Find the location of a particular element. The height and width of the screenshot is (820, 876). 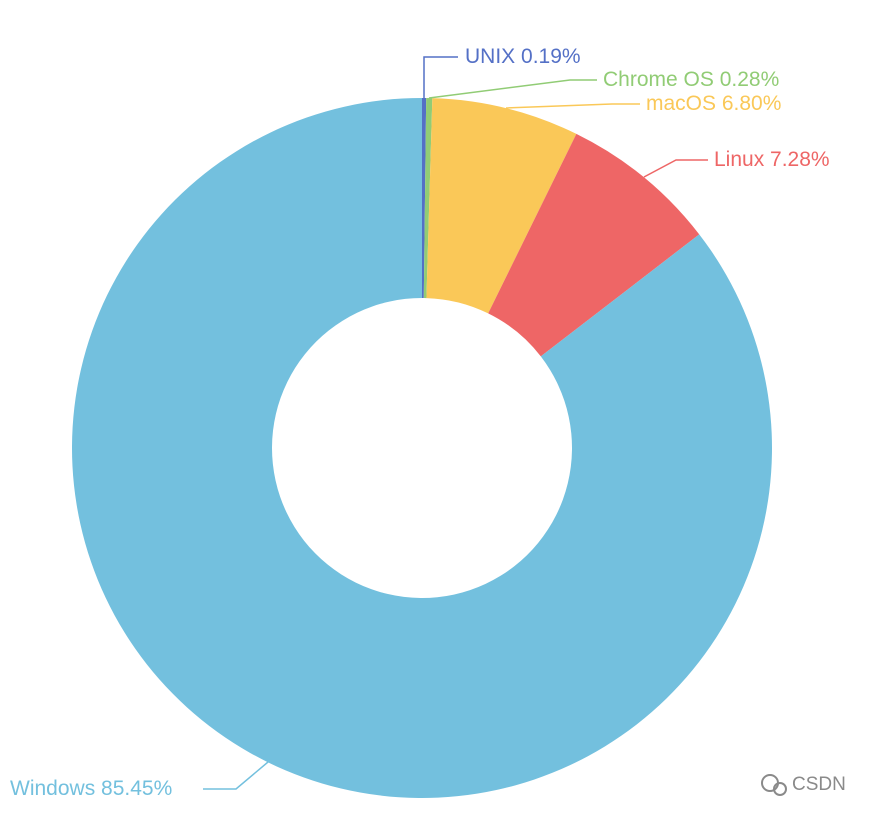

slice-value: 0.28% is located at coordinates (750, 79).